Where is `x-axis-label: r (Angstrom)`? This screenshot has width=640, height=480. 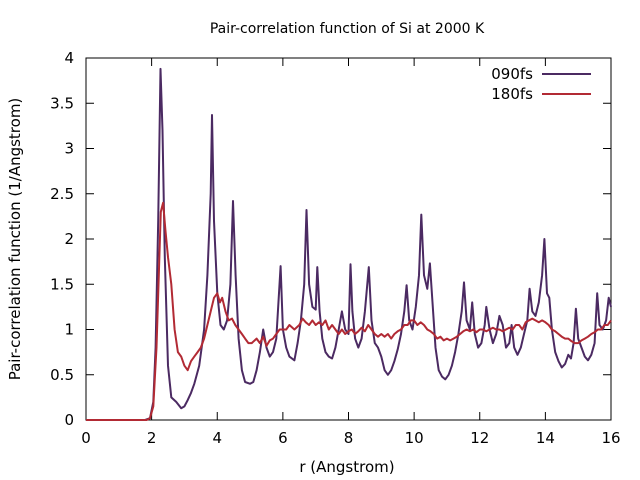 x-axis-label: r (Angstrom) is located at coordinates (346, 467).